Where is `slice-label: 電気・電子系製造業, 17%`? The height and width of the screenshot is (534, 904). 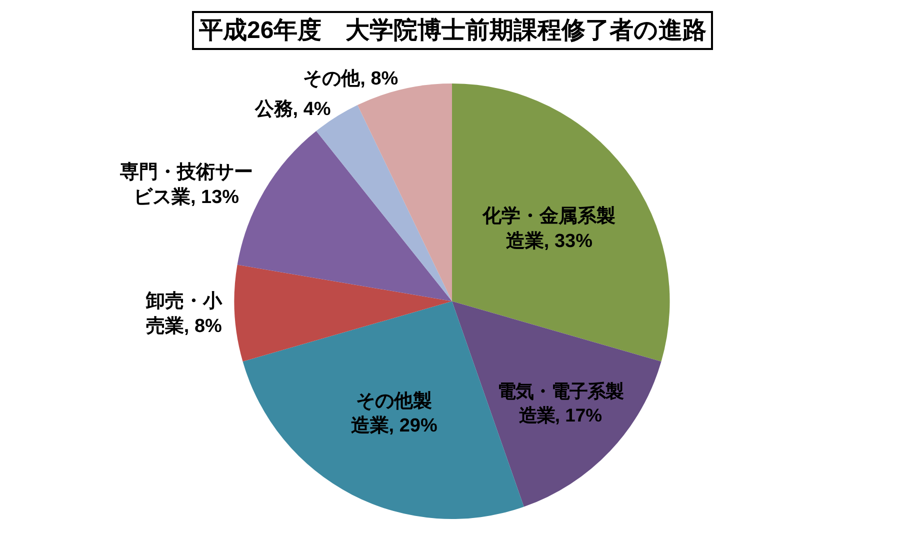 slice-label: 電気・電子系製造業, 17% is located at coordinates (560, 403).